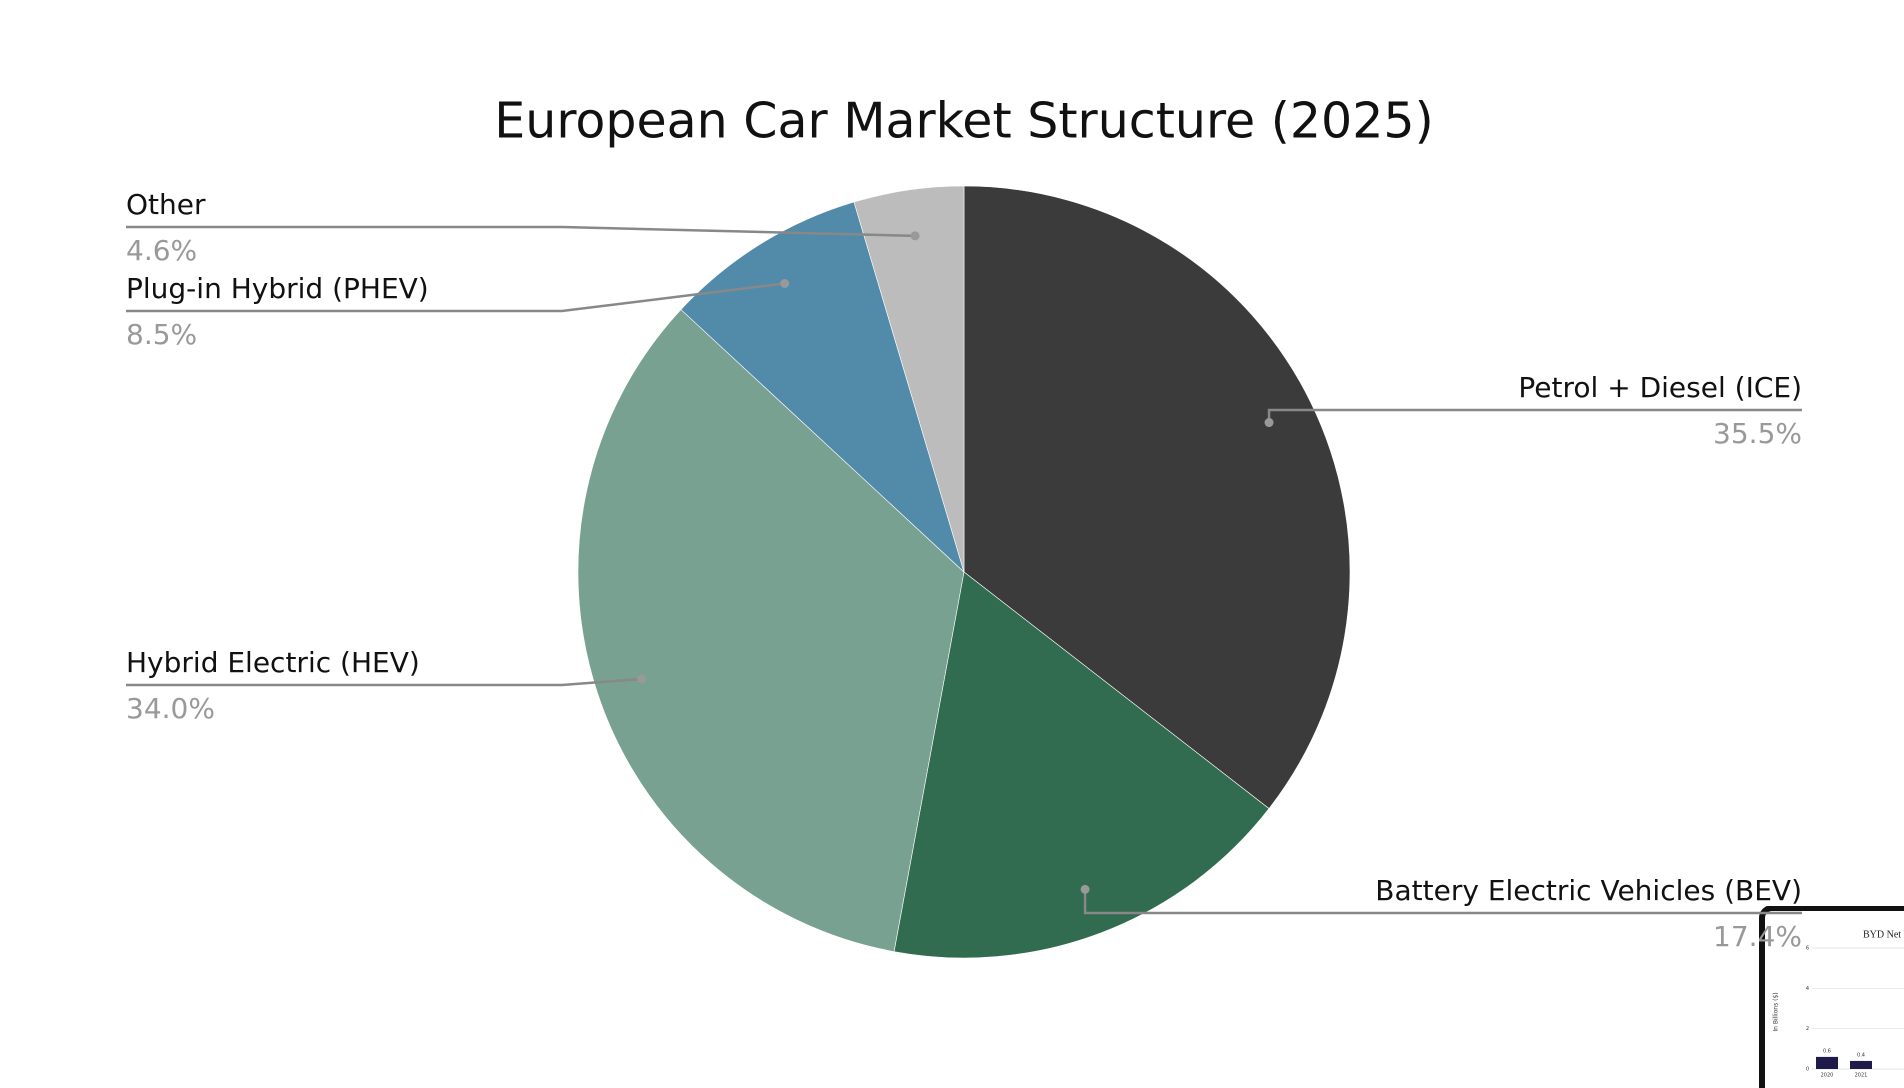 This screenshot has height=1088, width=1904. I want to click on thumbnail-frame, so click(1831, 997).